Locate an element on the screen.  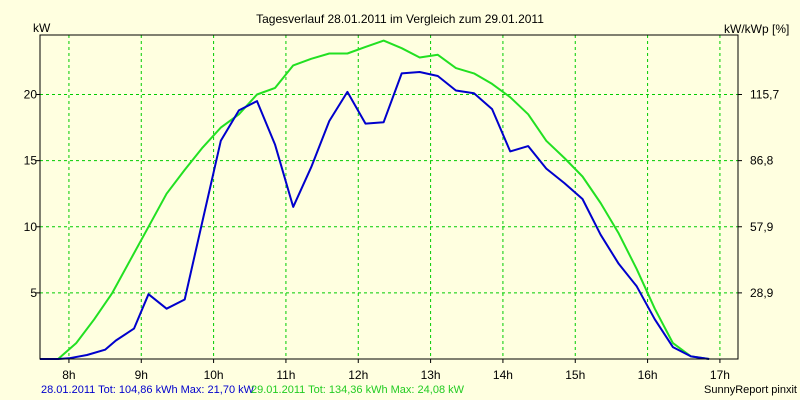
y-tick-label-left: 15 is located at coordinates (31, 161).